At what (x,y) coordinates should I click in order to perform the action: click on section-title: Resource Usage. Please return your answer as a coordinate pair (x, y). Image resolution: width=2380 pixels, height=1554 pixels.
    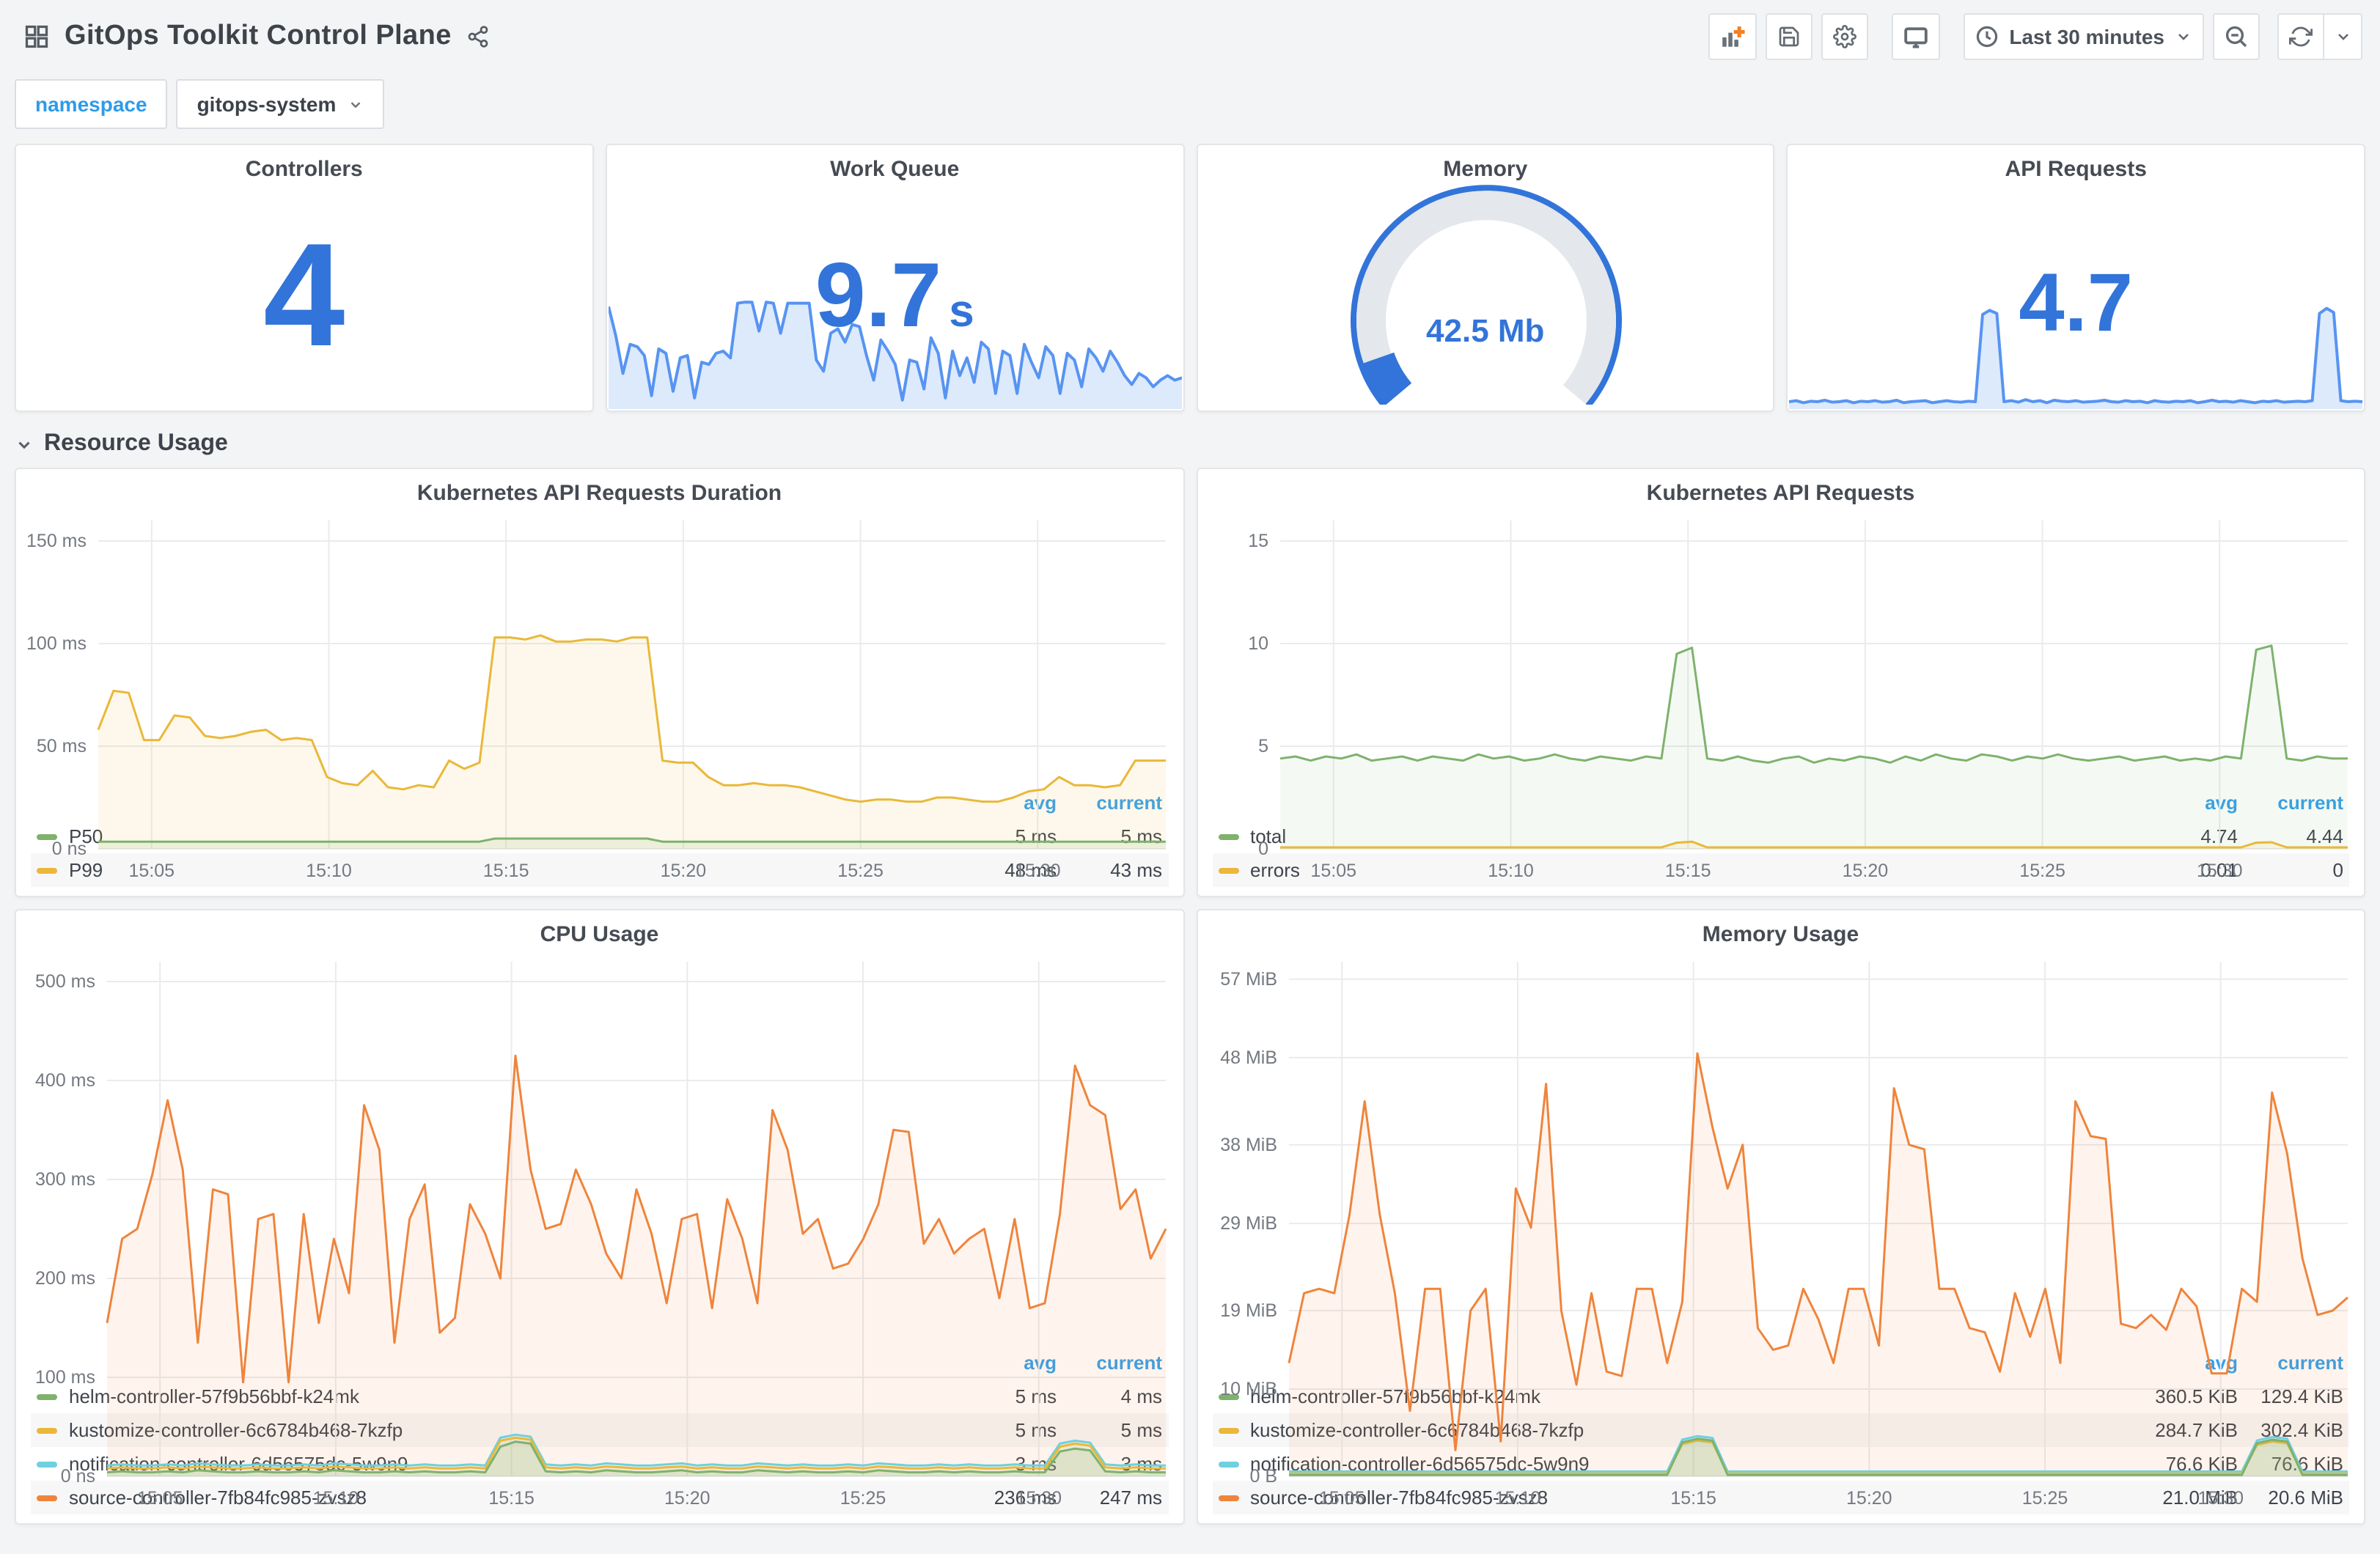
    Looking at the image, I should click on (136, 443).